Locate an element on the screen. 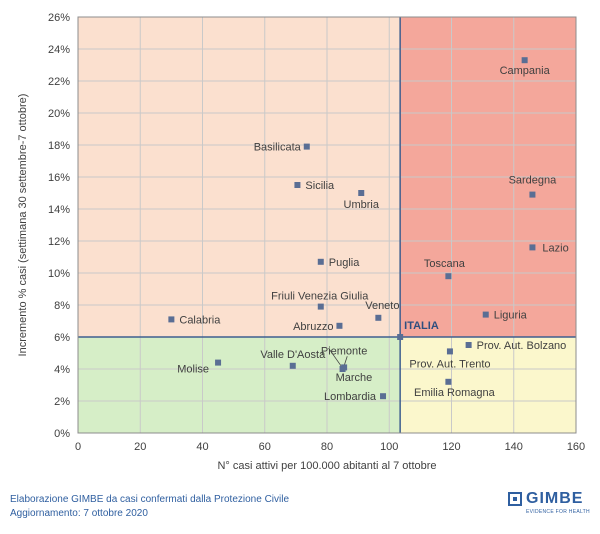 This screenshot has width=600, height=534. footer-updated: Aggiornamento: 7 ottobre 2020 is located at coordinates (79, 513).